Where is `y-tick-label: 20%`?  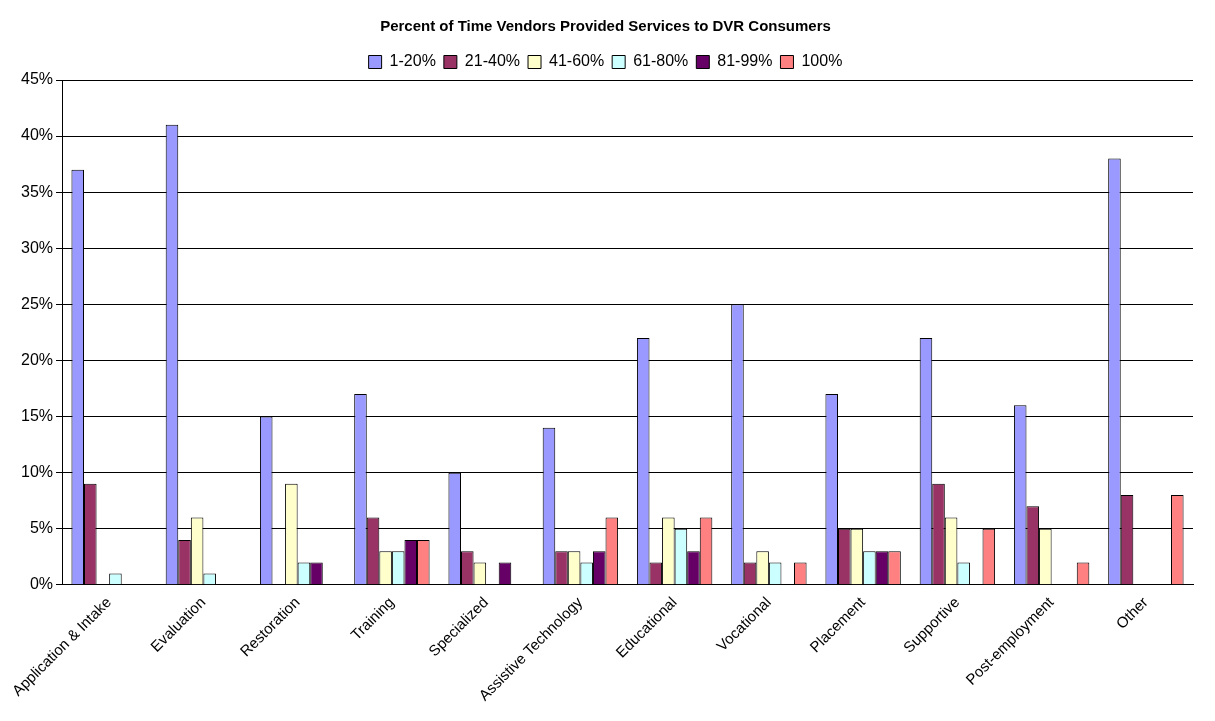
y-tick-label: 20% is located at coordinates (37, 359).